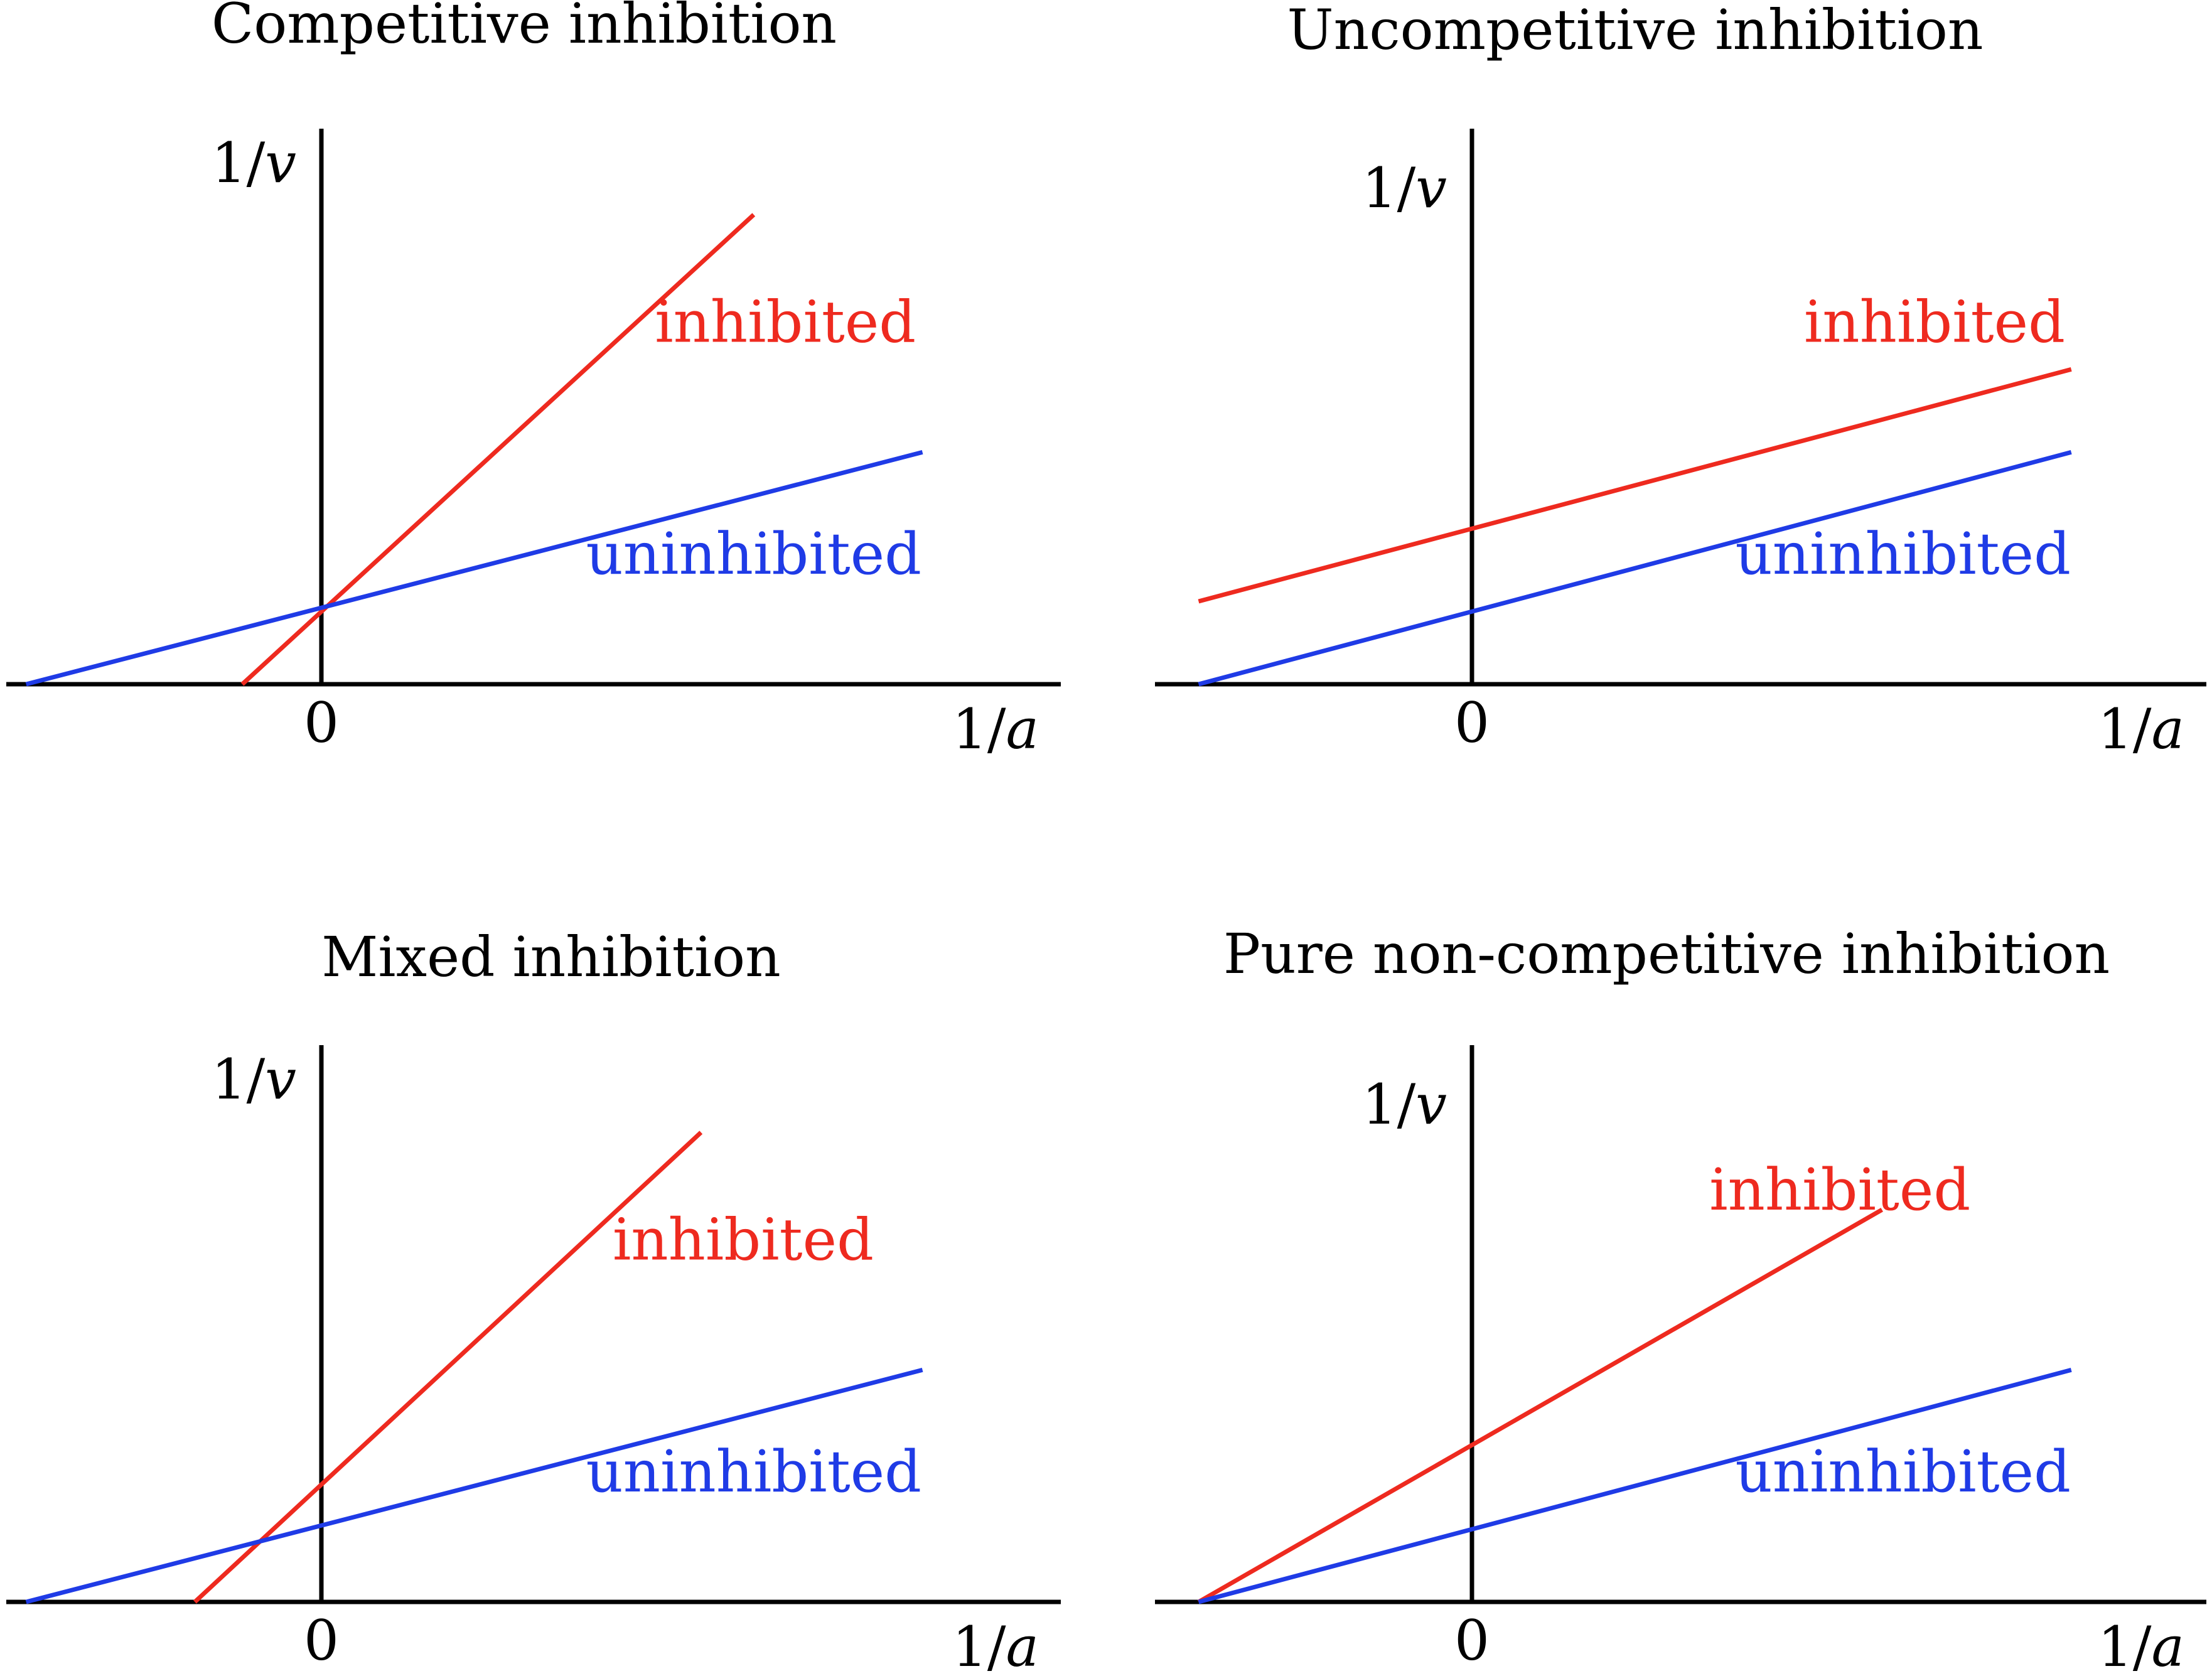  What do you see at coordinates (524, 28) in the screenshot?
I see `chart-title: Competitive inhibition` at bounding box center [524, 28].